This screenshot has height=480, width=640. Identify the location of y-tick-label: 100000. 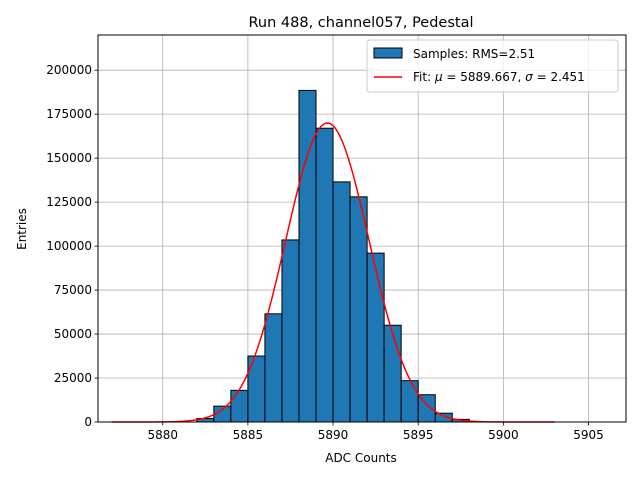
(69, 246).